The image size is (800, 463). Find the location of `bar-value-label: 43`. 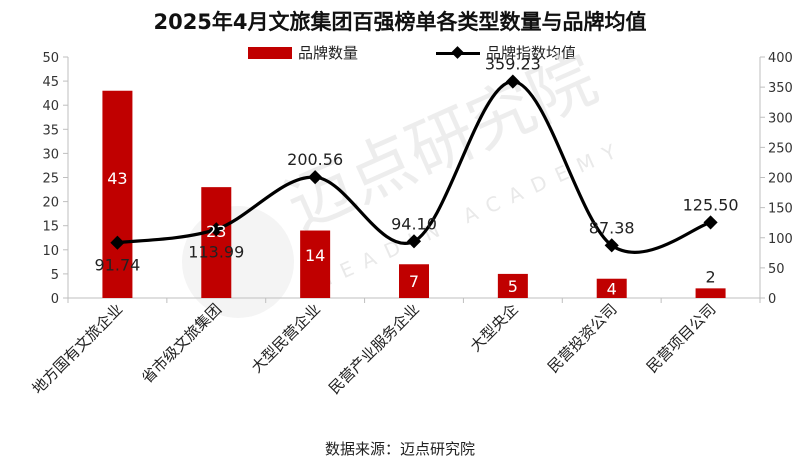

bar-value-label: 43 is located at coordinates (117, 178).